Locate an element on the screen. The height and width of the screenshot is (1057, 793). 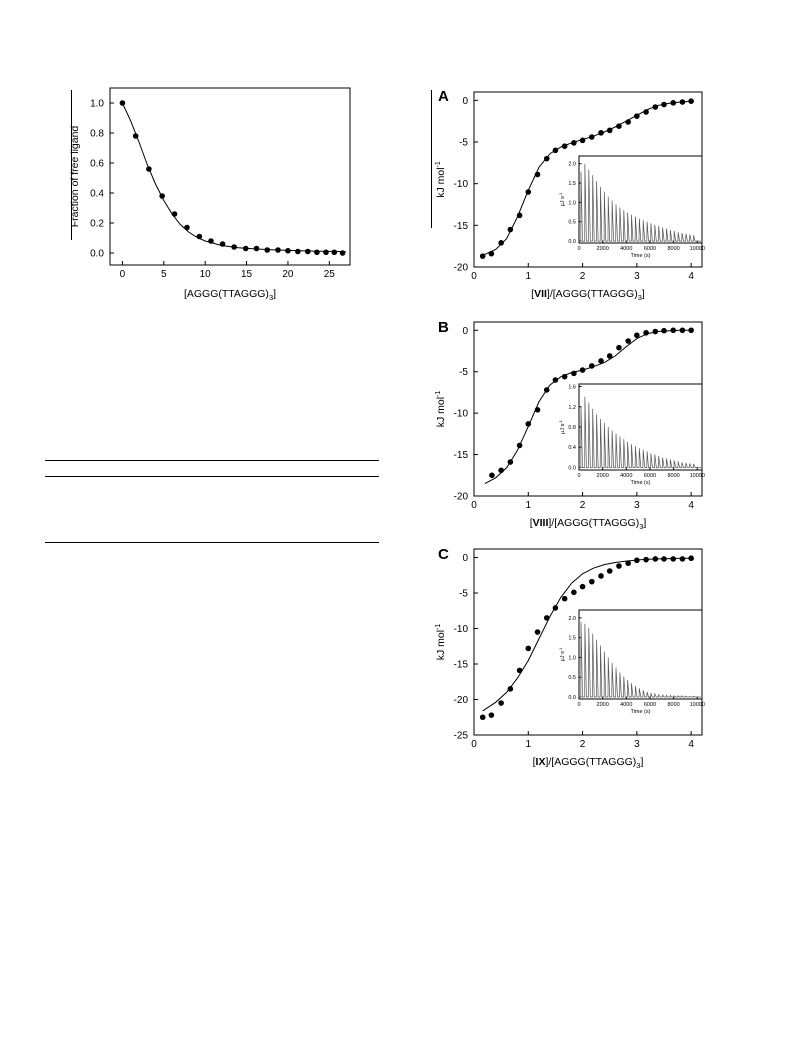
panel-a-y-tick-label: -15 is located at coordinates (461, 226).